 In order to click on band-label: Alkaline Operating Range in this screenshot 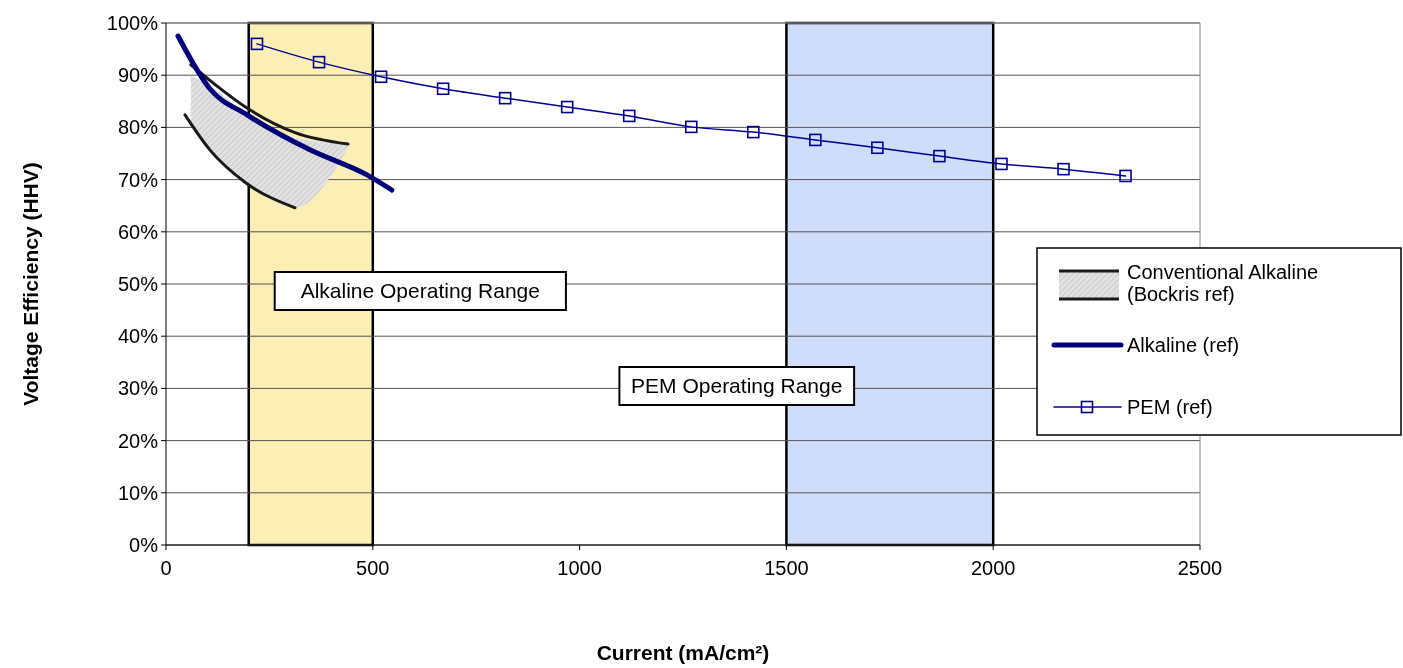, I will do `click(420, 291)`.